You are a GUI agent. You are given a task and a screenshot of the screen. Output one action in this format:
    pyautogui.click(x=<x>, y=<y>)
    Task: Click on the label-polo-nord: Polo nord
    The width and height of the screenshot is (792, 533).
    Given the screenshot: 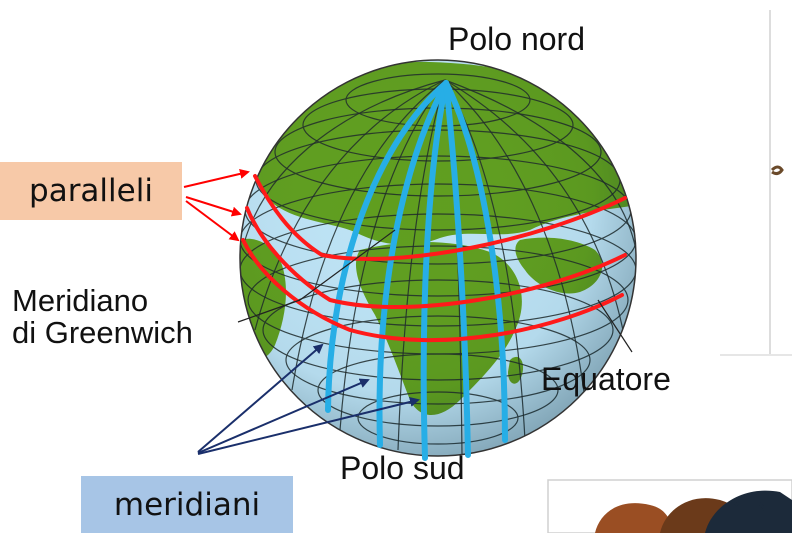 What is the action you would take?
    pyautogui.click(x=516, y=39)
    